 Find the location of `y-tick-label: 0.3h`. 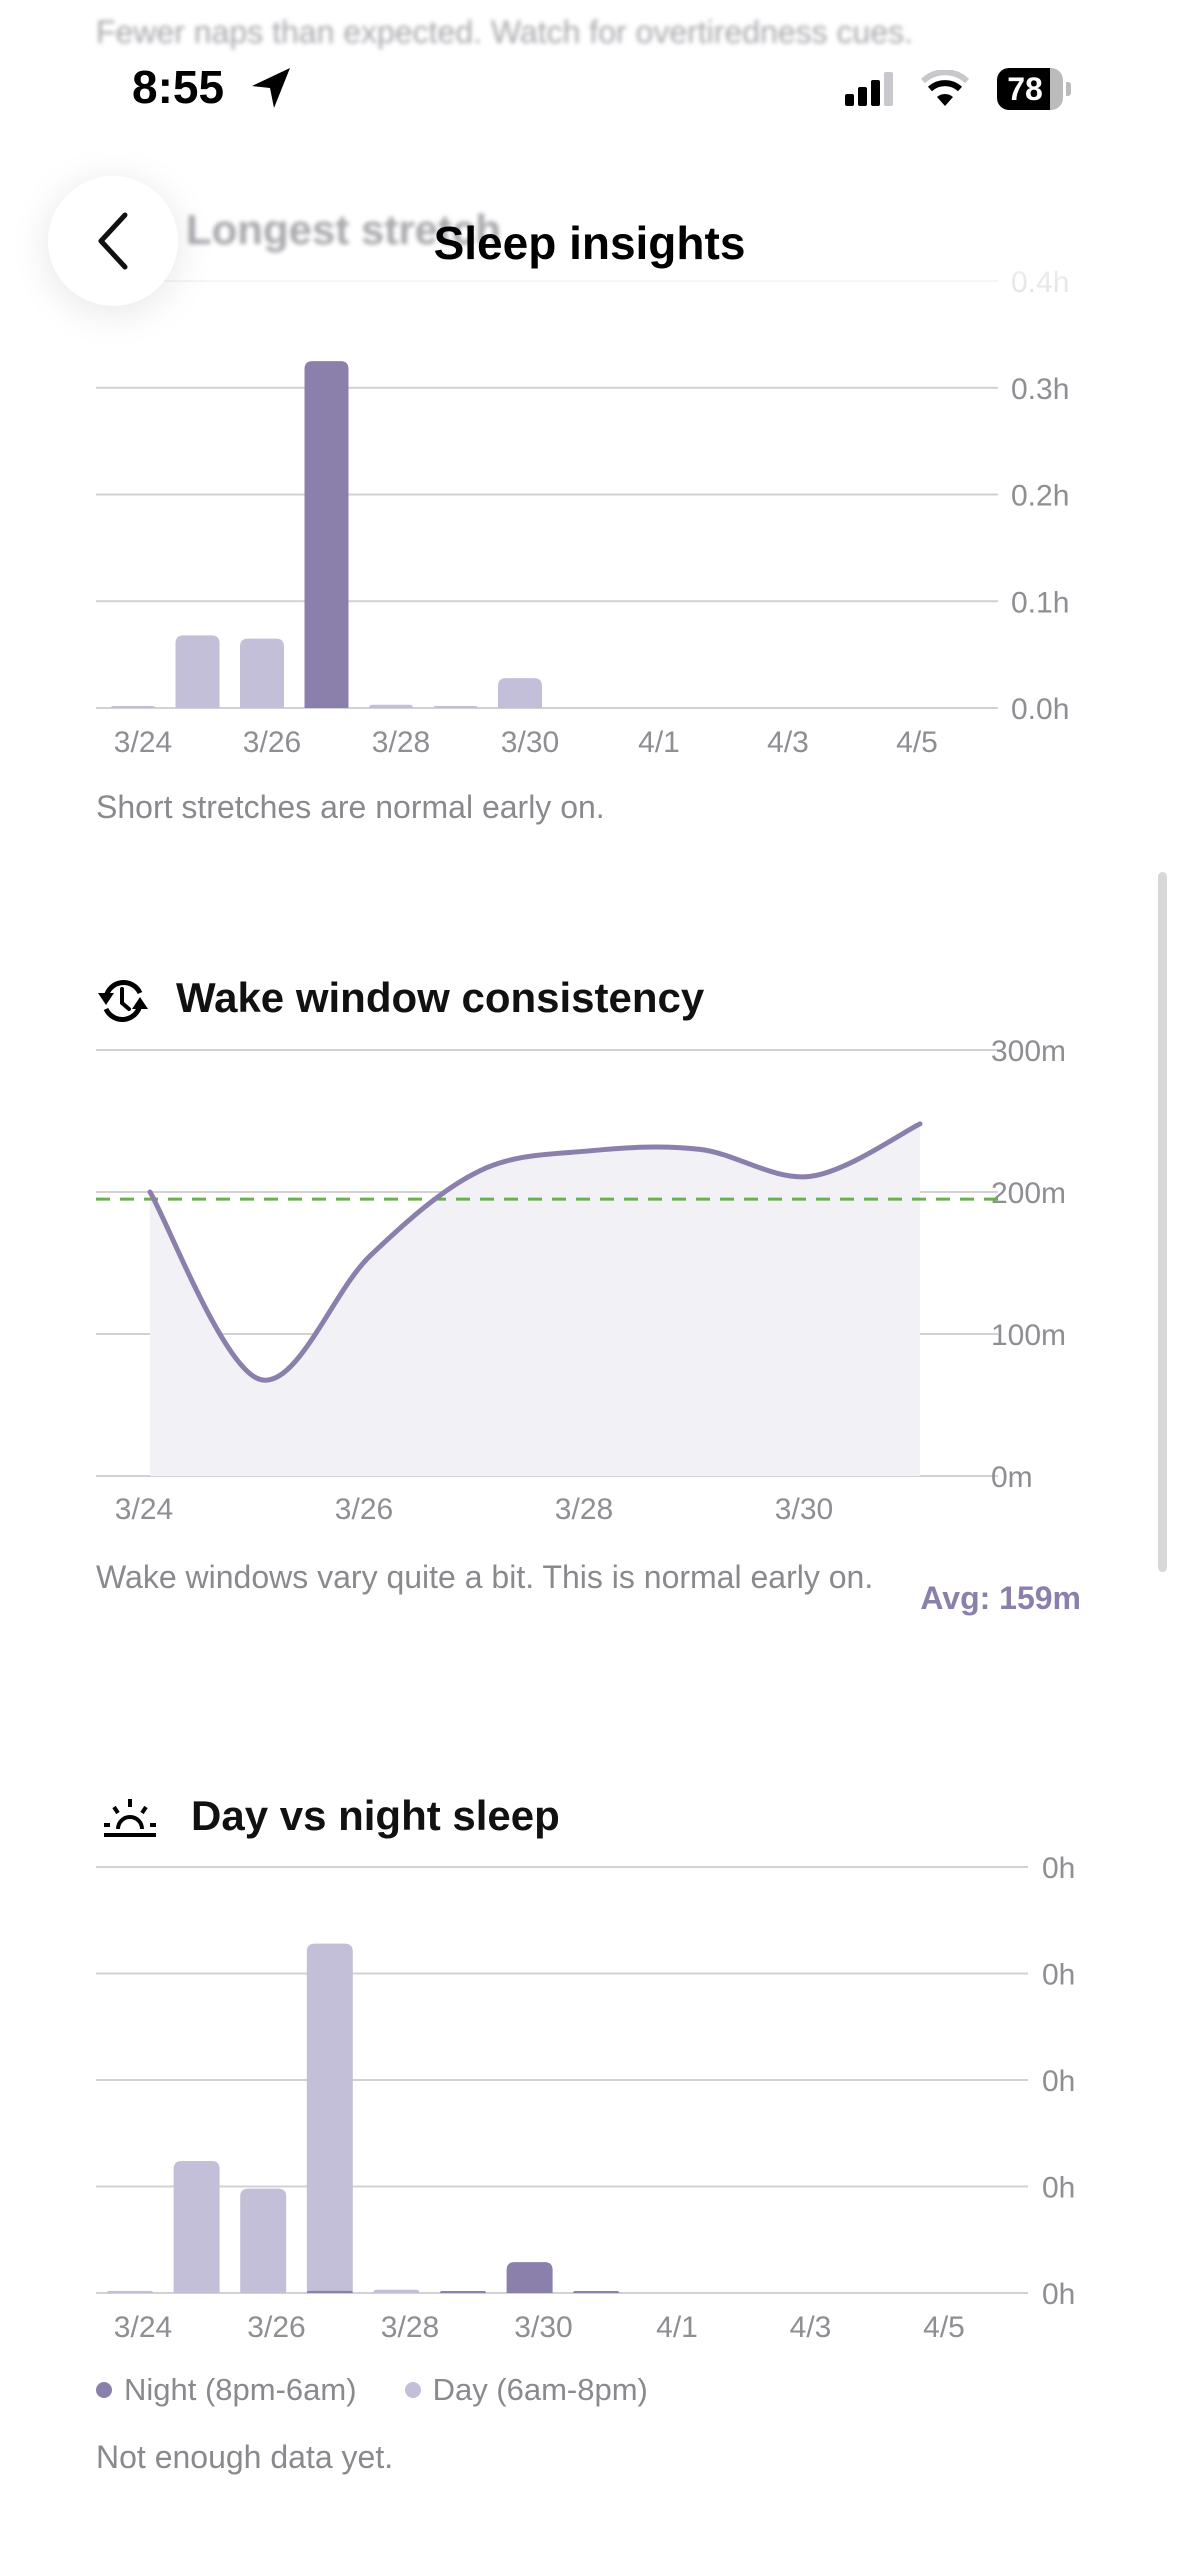

y-tick-label: 0.3h is located at coordinates (1040, 389).